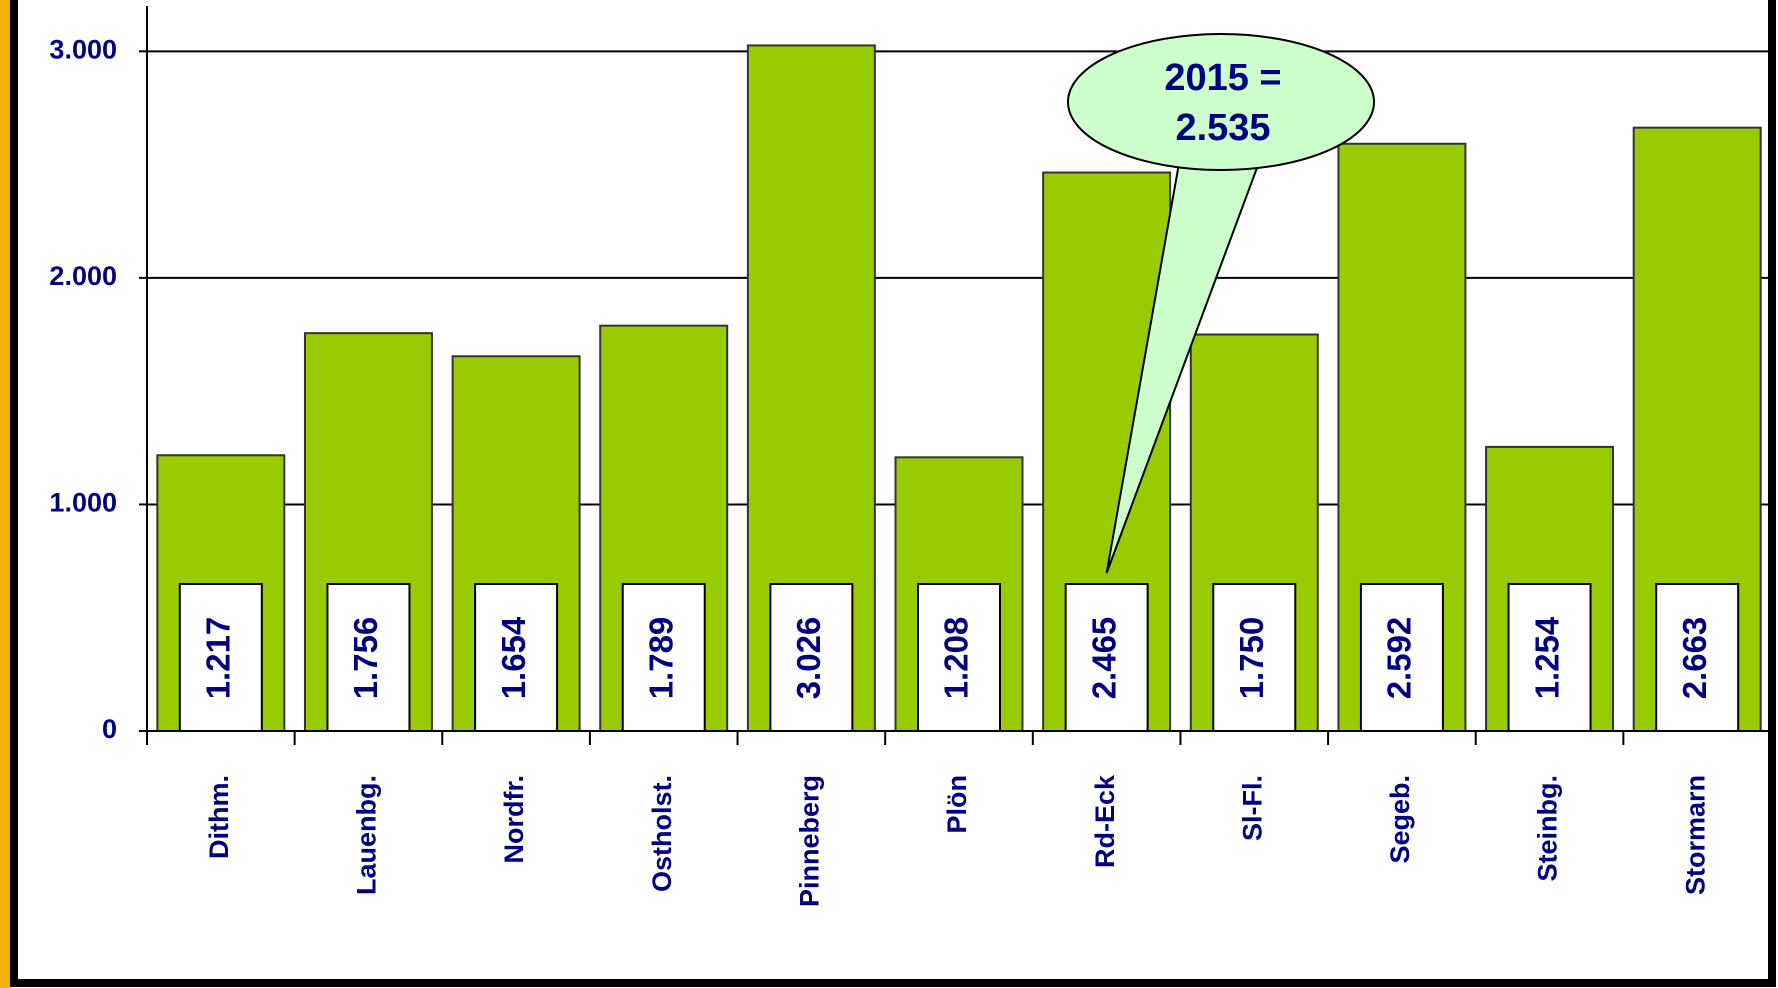 This screenshot has width=1778, height=988. I want to click on frame-accent, so click(5, 494).